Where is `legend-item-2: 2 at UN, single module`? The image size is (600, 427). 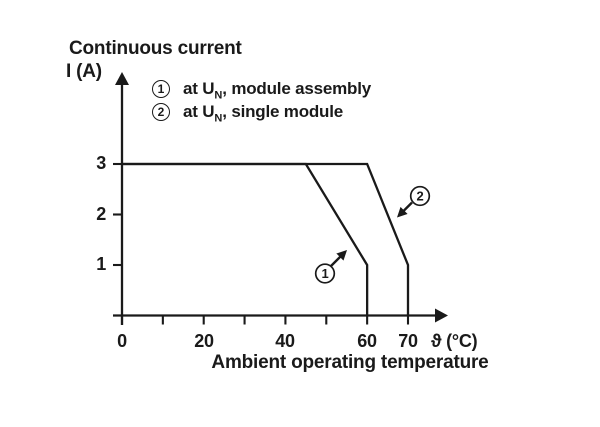 legend-item-2: 2 at UN, single module is located at coordinates (261, 112).